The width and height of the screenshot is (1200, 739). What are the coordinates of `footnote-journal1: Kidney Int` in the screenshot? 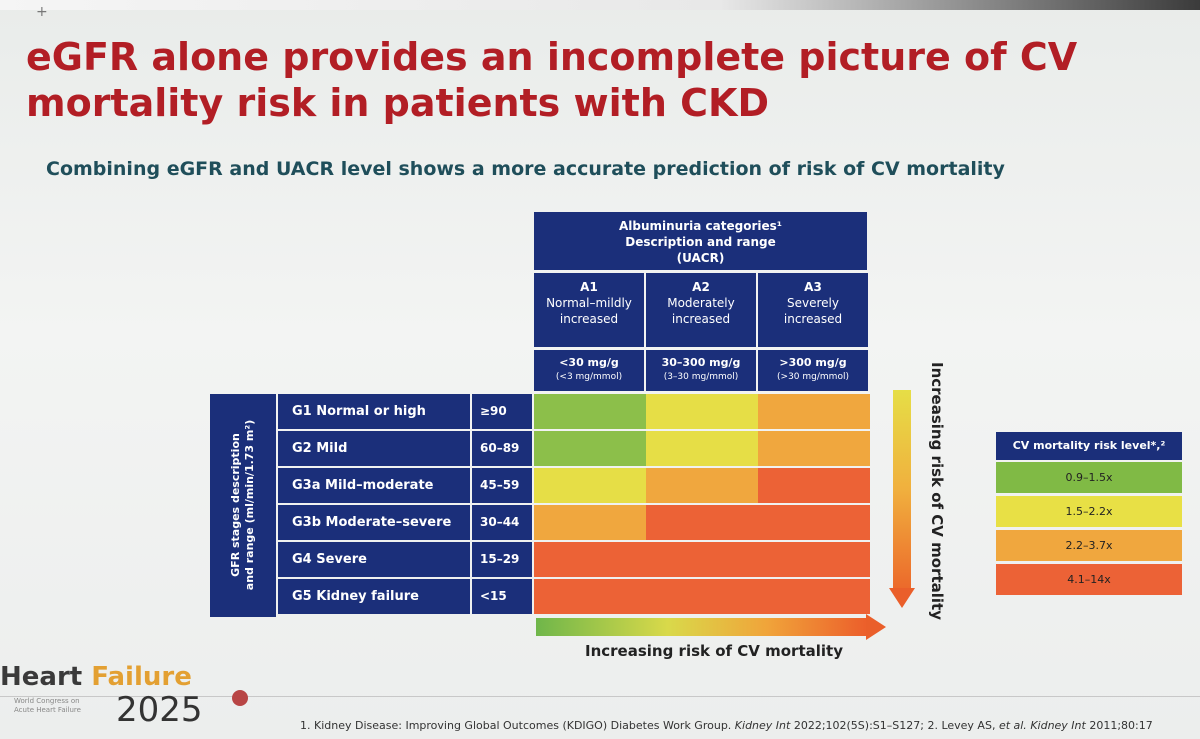 It's located at (762, 725).